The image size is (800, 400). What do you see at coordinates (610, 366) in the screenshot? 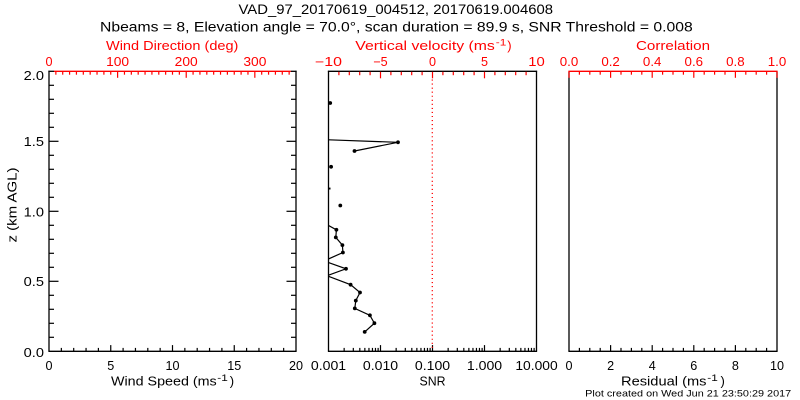
I see `svg-text: 2` at bounding box center [610, 366].